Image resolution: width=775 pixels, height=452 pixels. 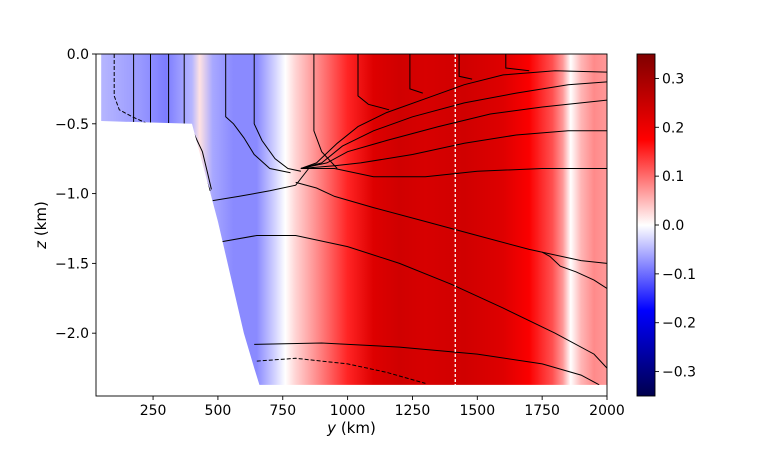 I want to click on y-tick-label: −0.5, so click(x=72, y=125).